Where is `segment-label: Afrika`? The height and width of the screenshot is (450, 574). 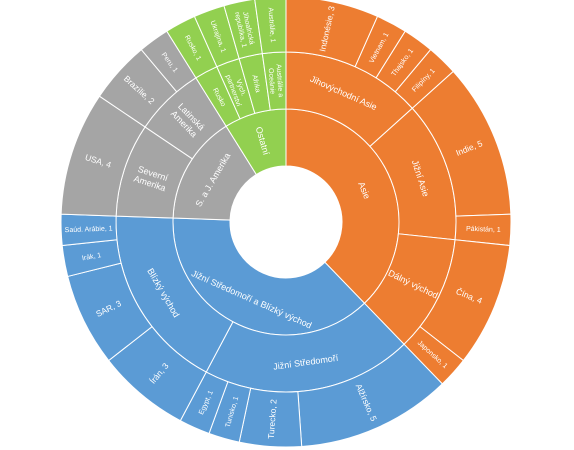 segment-label: Afrika is located at coordinates (255, 83).